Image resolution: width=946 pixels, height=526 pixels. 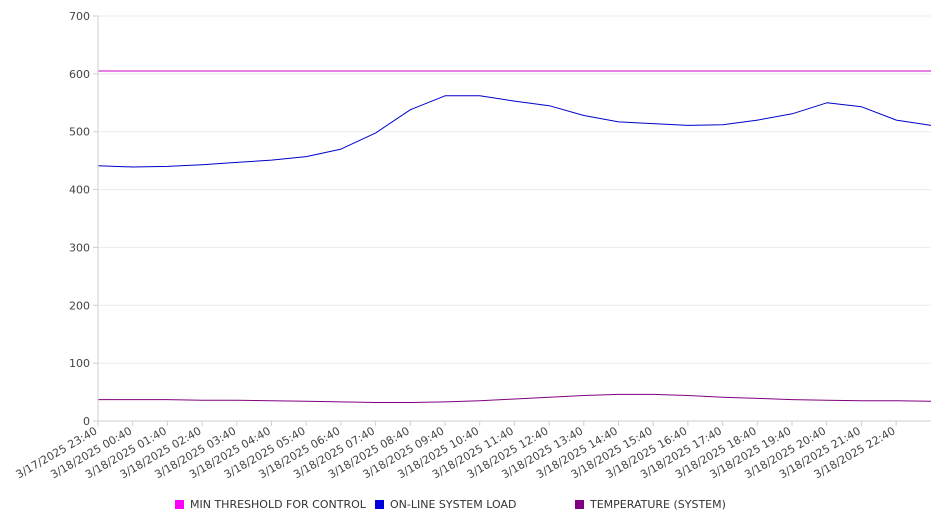 I want to click on legend-label-system-load: ON-LINE SYSTEM LOAD, so click(x=453, y=504).